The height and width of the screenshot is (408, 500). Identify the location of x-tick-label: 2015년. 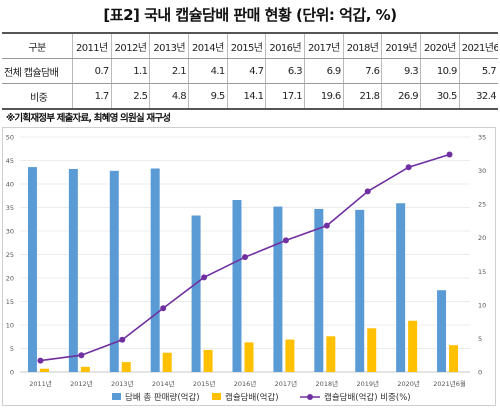
(204, 383).